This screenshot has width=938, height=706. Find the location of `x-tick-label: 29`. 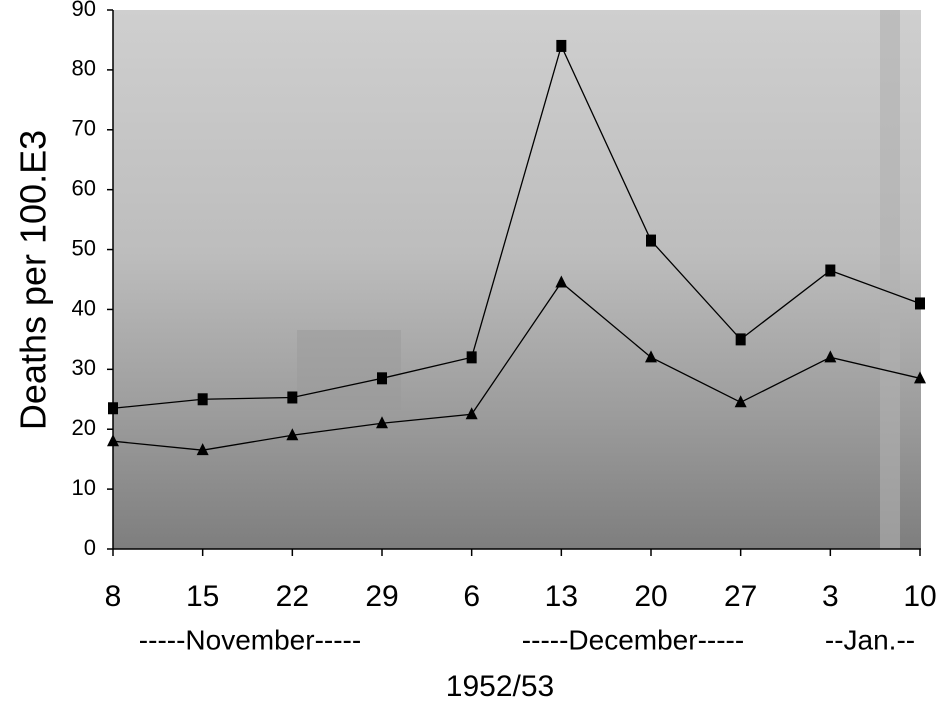

x-tick-label: 29 is located at coordinates (381, 596).